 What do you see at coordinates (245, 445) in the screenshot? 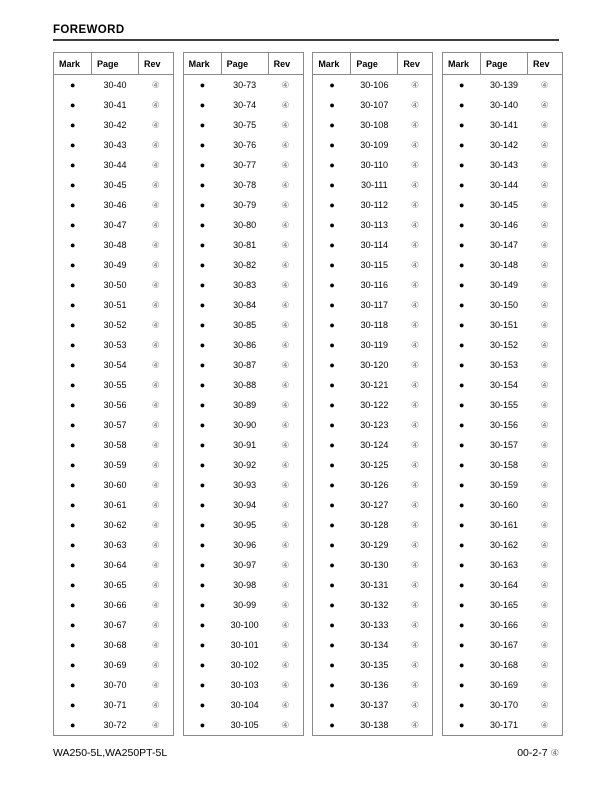
I see `page-number: 30-91` at bounding box center [245, 445].